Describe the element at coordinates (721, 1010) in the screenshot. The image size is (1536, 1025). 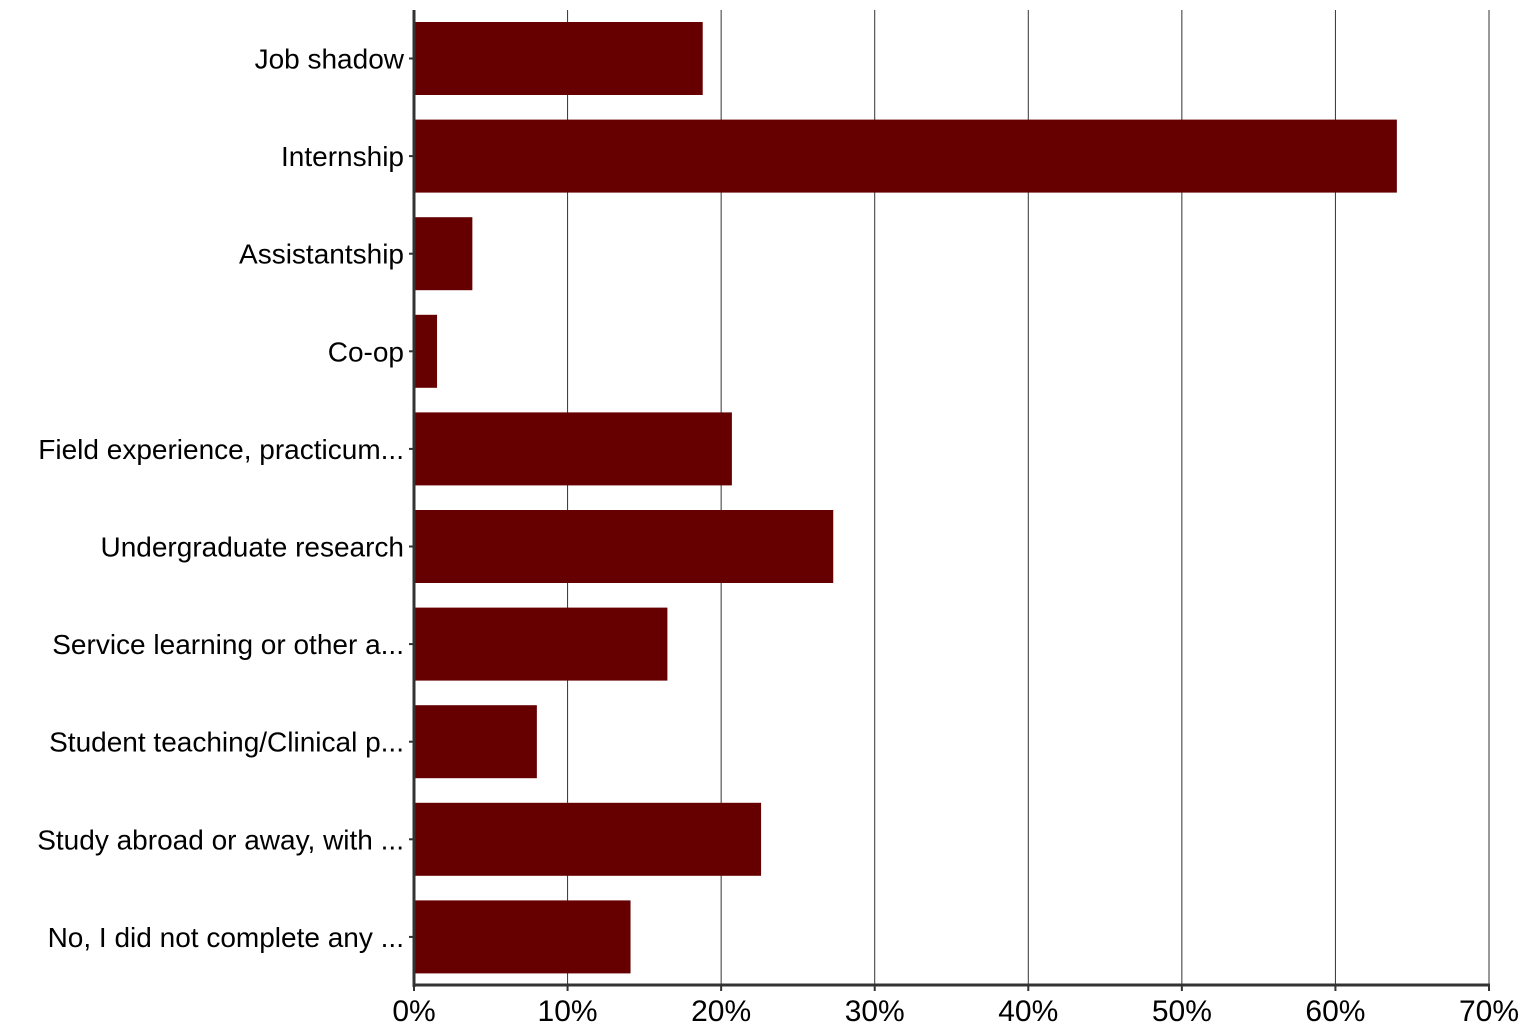
I see `x-tick-label: 20%` at that location.